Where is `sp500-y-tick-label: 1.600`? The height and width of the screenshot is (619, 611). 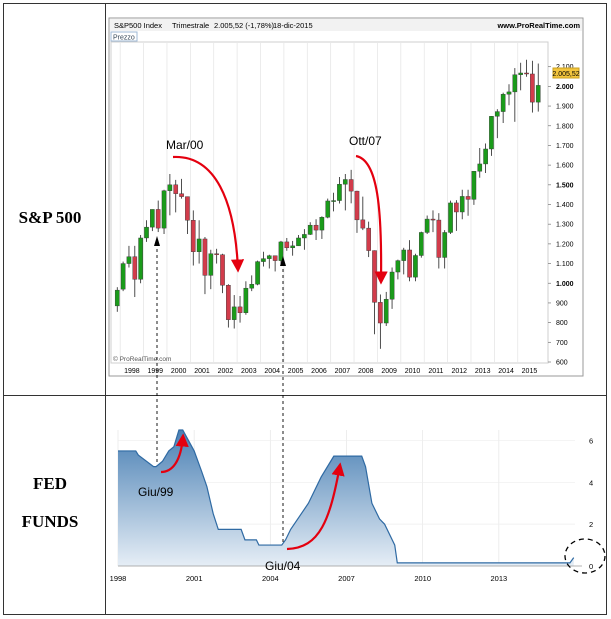
sp500-y-tick-label: 1.600 is located at coordinates (565, 166).